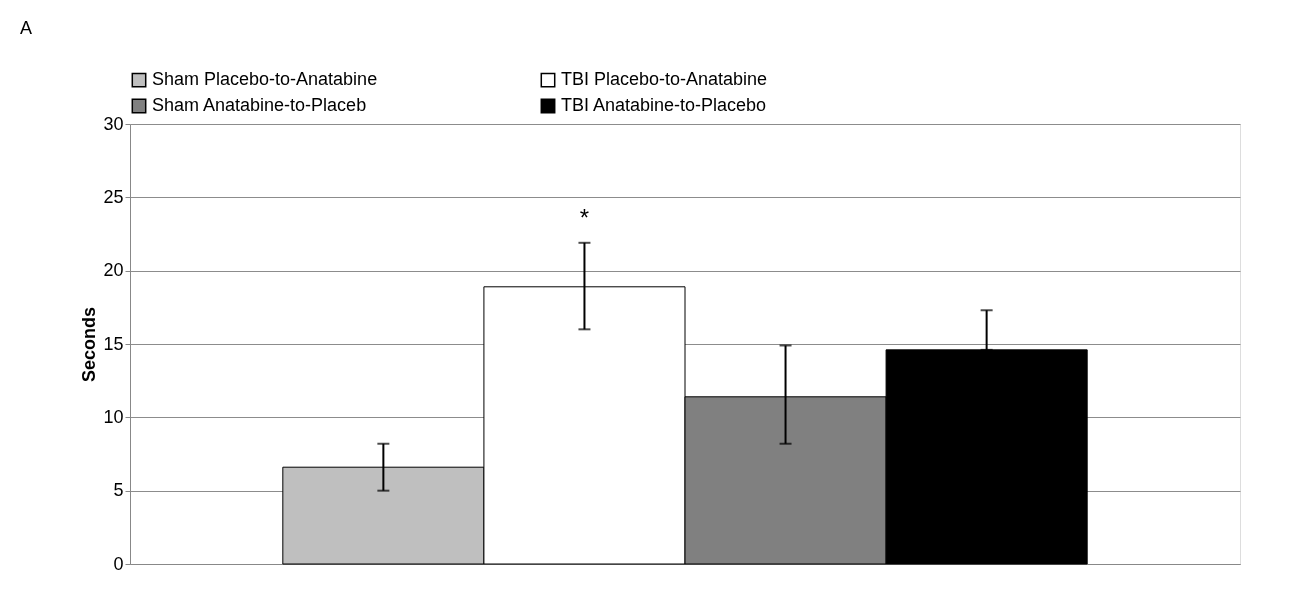 The width and height of the screenshot is (1306, 595). Describe the element at coordinates (113, 416) in the screenshot. I see `y-tick-label: 10` at that location.